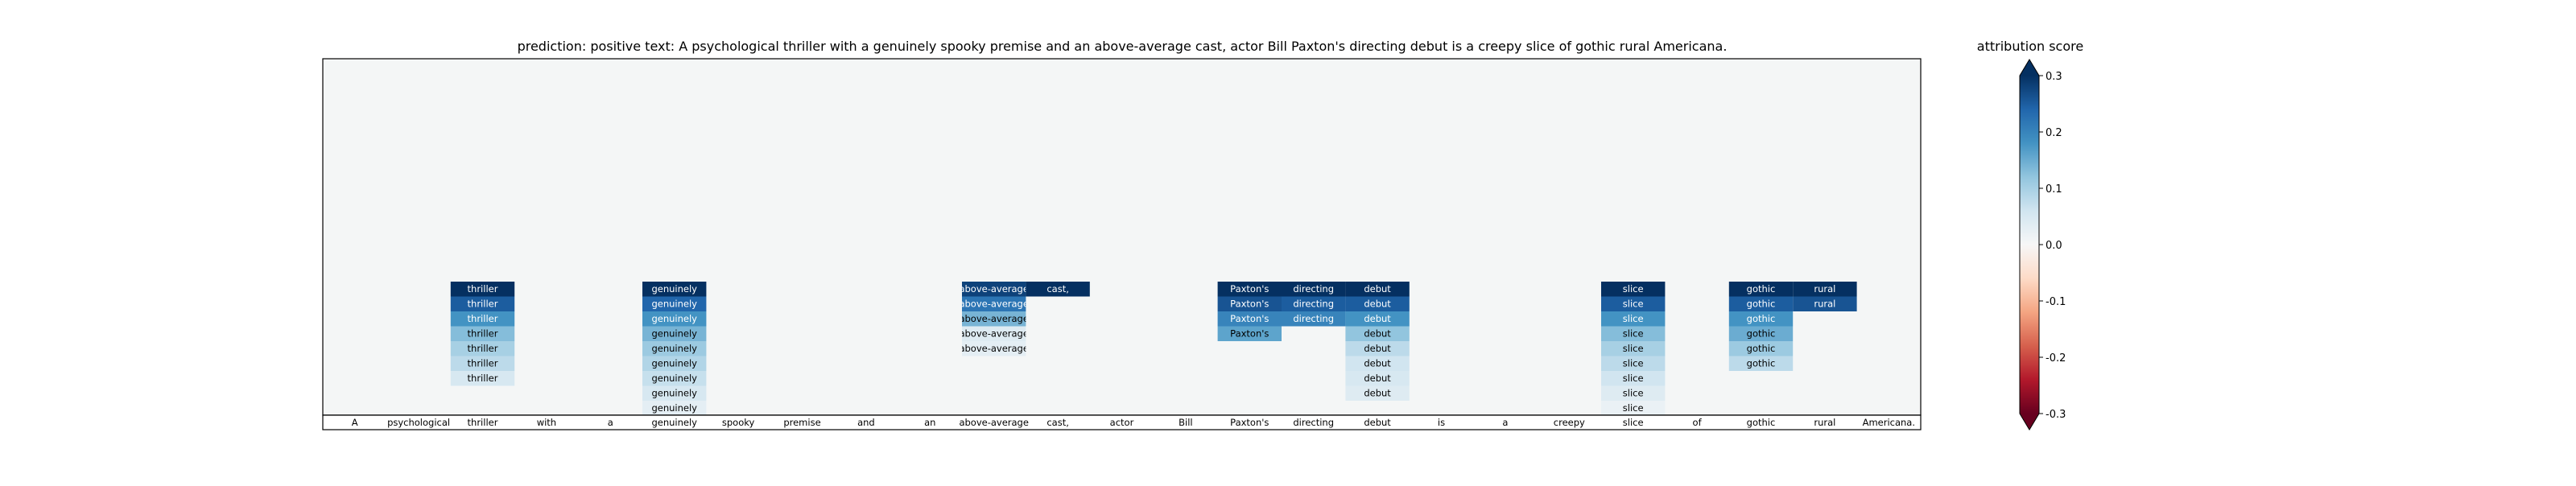 The height and width of the screenshot is (486, 2576). Describe the element at coordinates (929, 422) in the screenshot. I see `token-label: an` at that location.